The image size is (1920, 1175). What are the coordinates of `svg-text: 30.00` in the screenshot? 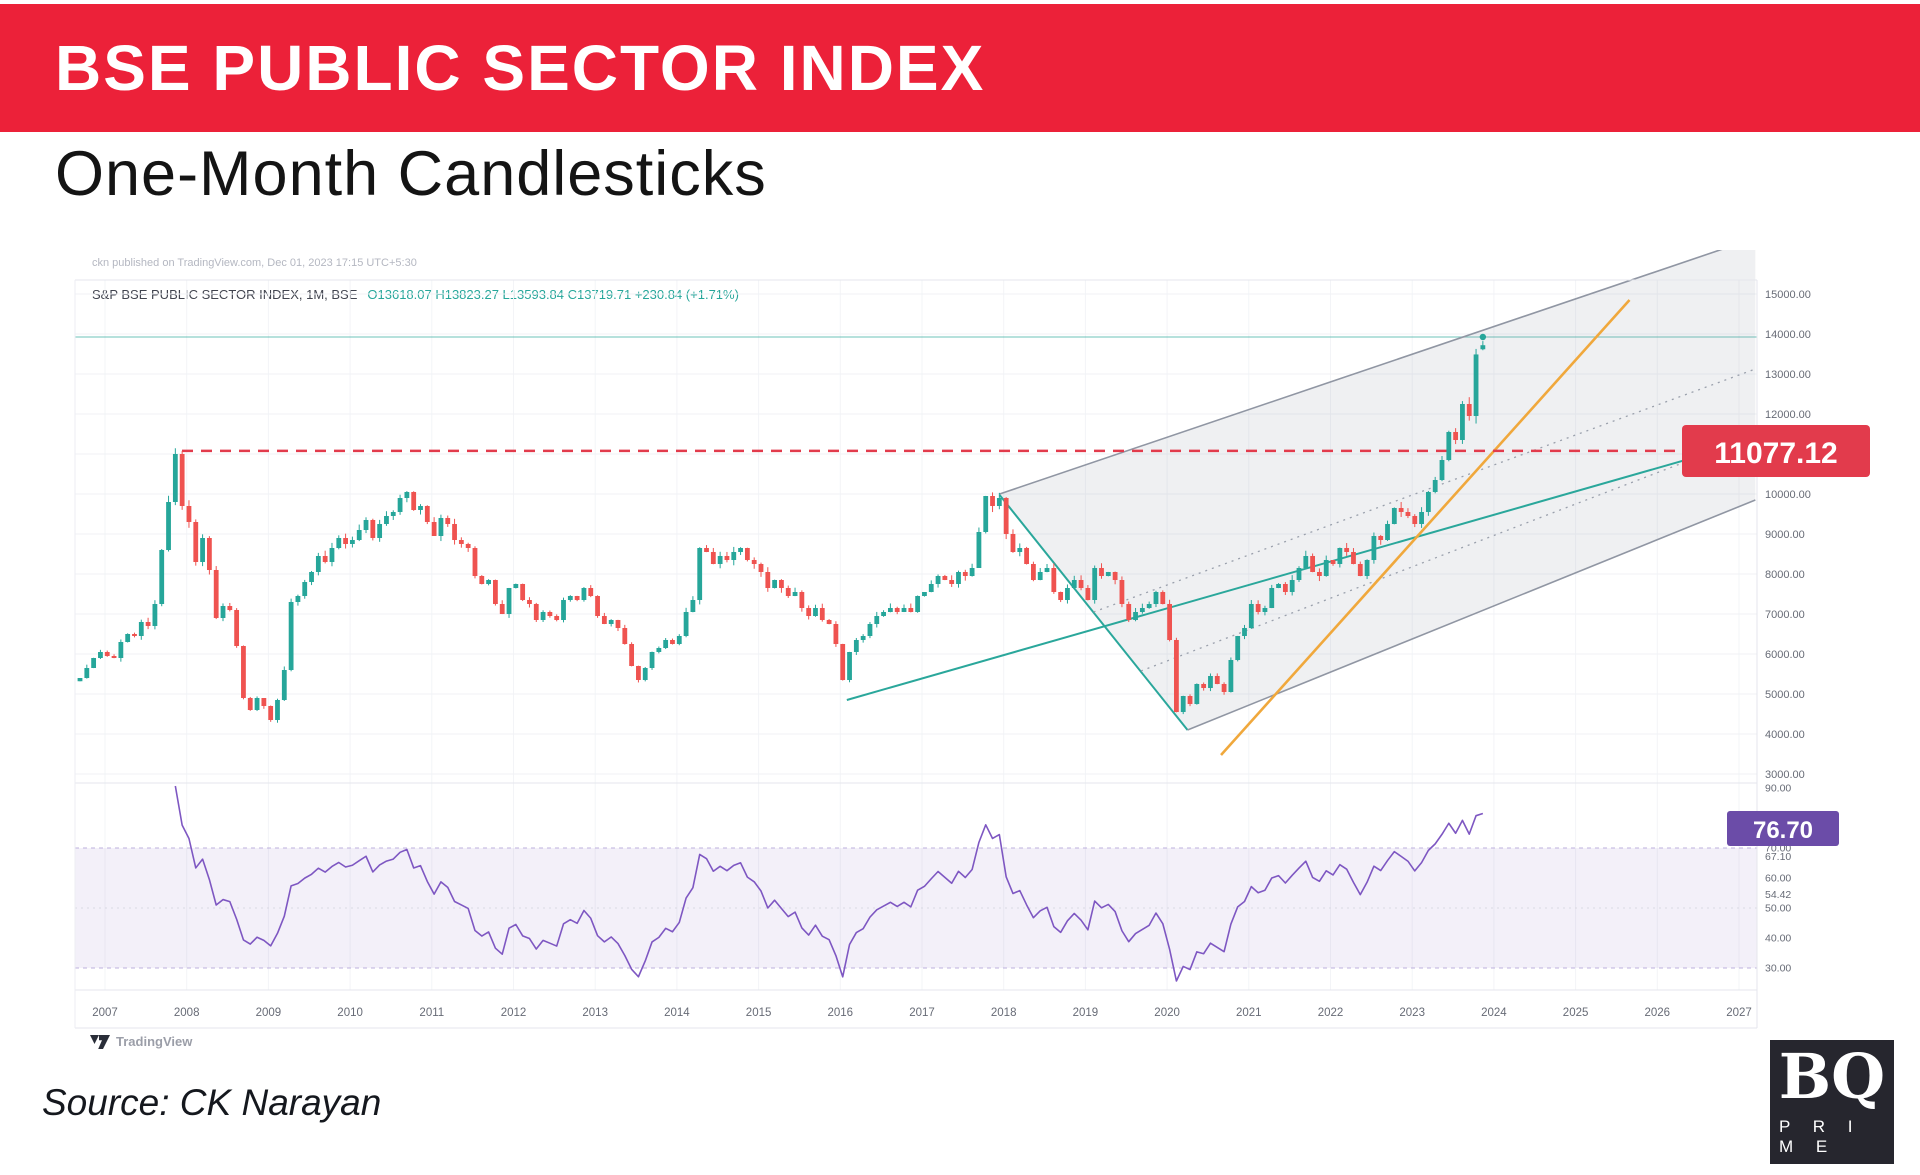 It's located at (1778, 969).